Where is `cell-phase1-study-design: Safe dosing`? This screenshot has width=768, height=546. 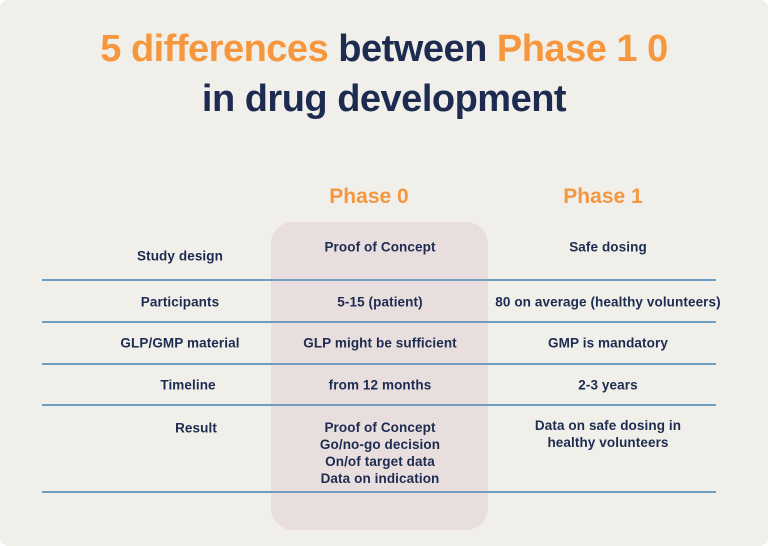 cell-phase1-study-design: Safe dosing is located at coordinates (608, 247).